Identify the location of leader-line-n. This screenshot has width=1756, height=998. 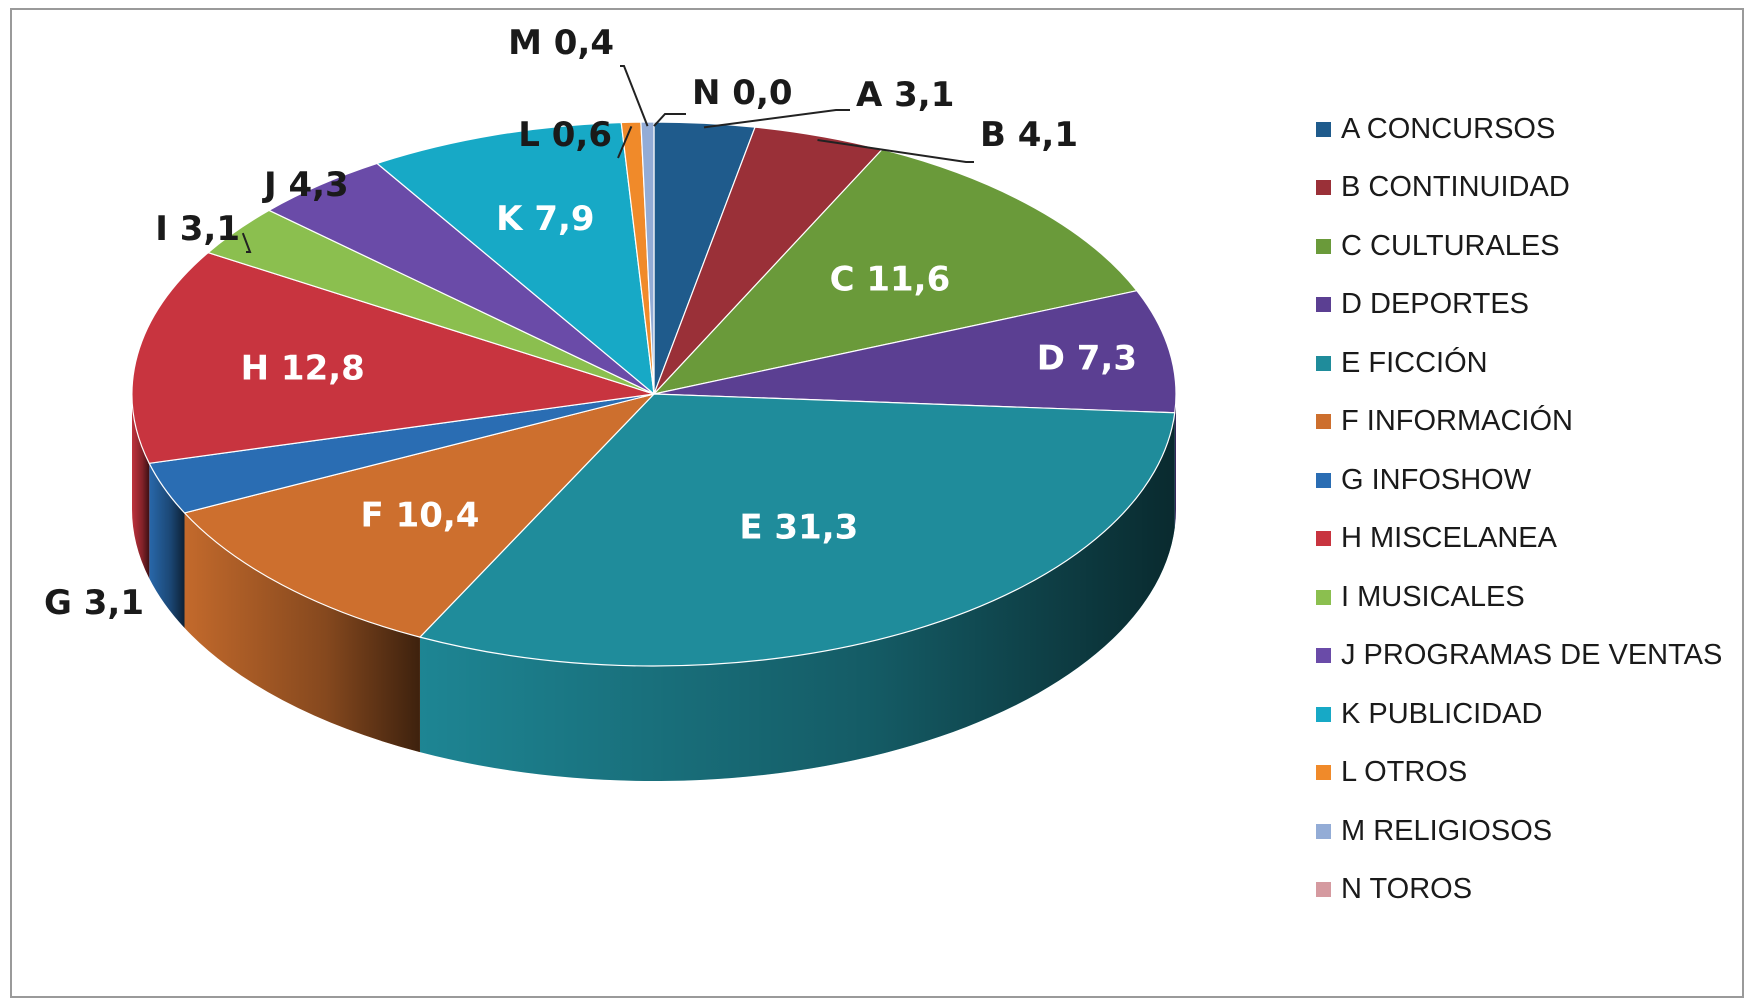
(669, 120).